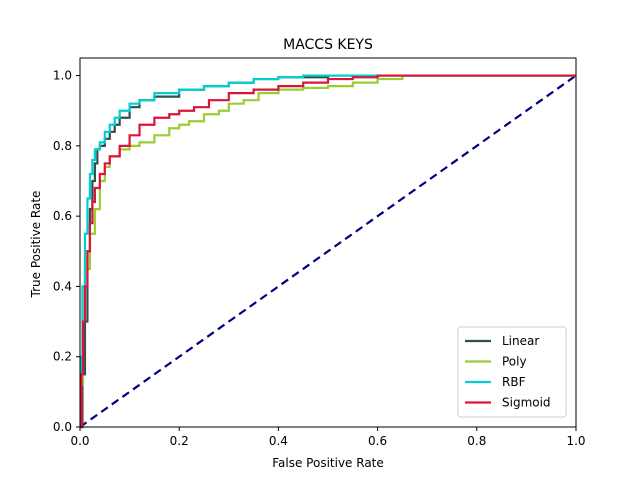 The height and width of the screenshot is (484, 640). Describe the element at coordinates (328, 45) in the screenshot. I see `chart-title: MACCS KEYS` at that location.